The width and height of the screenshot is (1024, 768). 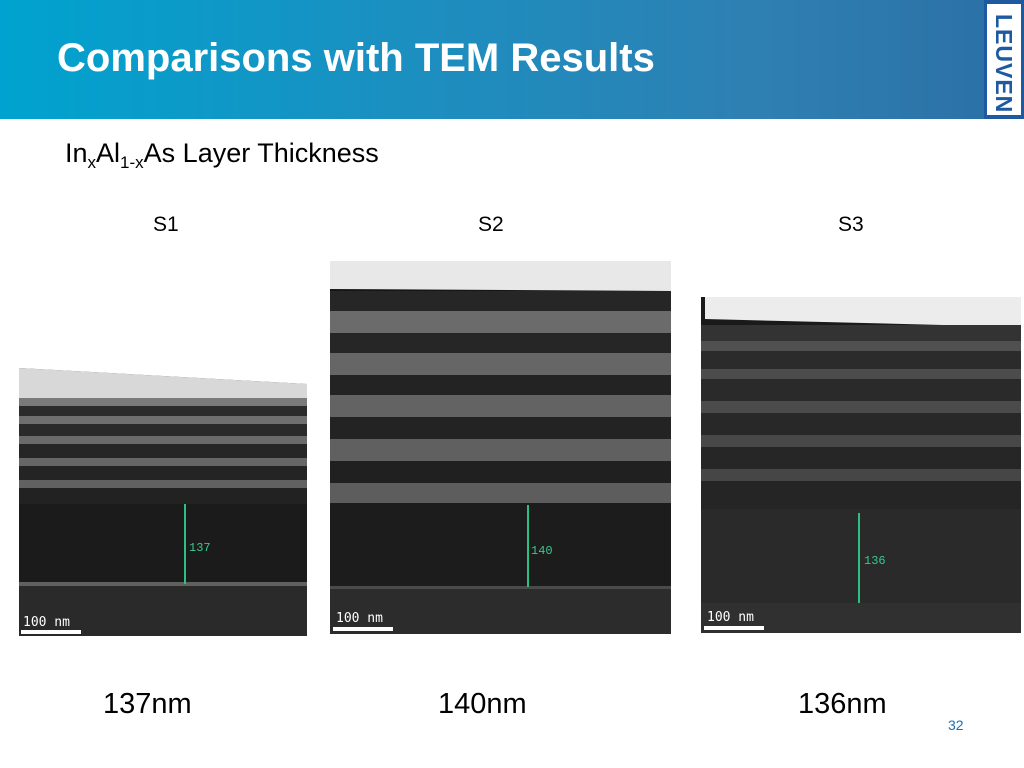 I want to click on tem-background-s3, so click(x=861, y=465).